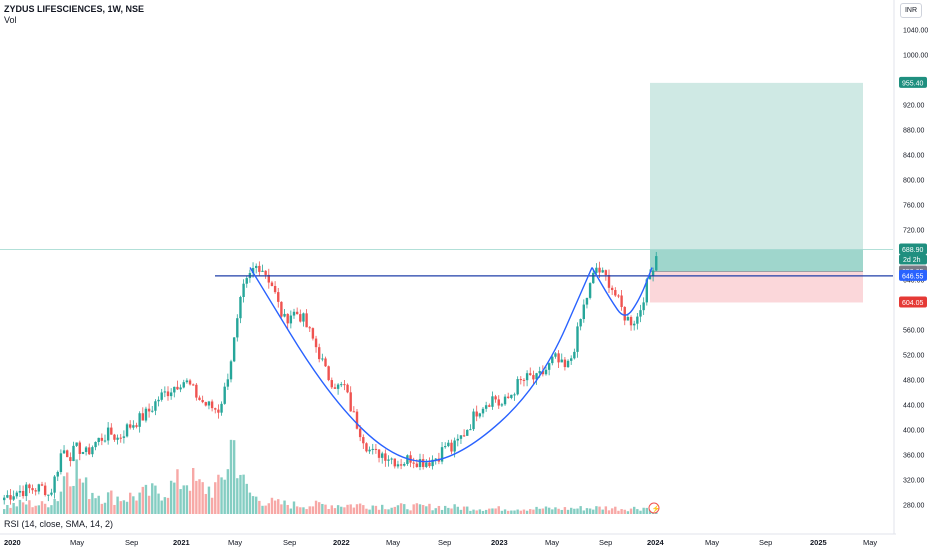  Describe the element at coordinates (913, 83) in the screenshot. I see `price-tag-label: 955.40` at that location.